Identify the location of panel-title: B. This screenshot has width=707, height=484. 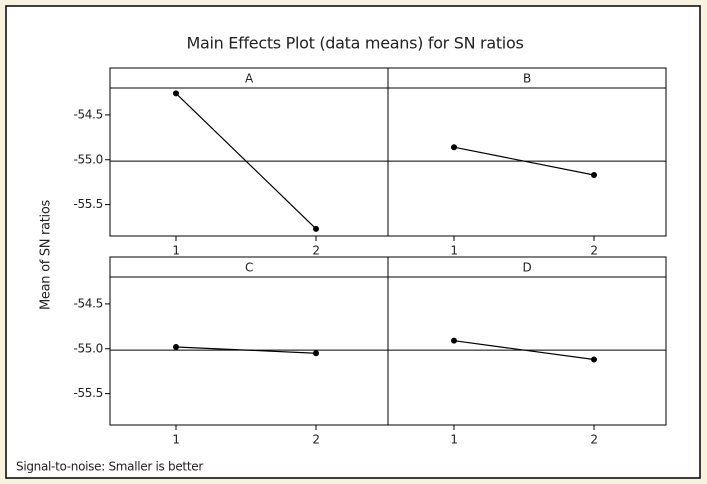
(527, 79).